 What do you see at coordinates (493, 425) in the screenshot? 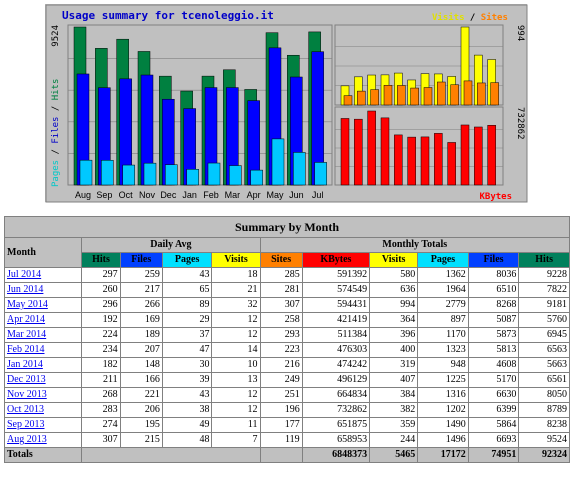
I see `cell-files: 5864` at bounding box center [493, 425].